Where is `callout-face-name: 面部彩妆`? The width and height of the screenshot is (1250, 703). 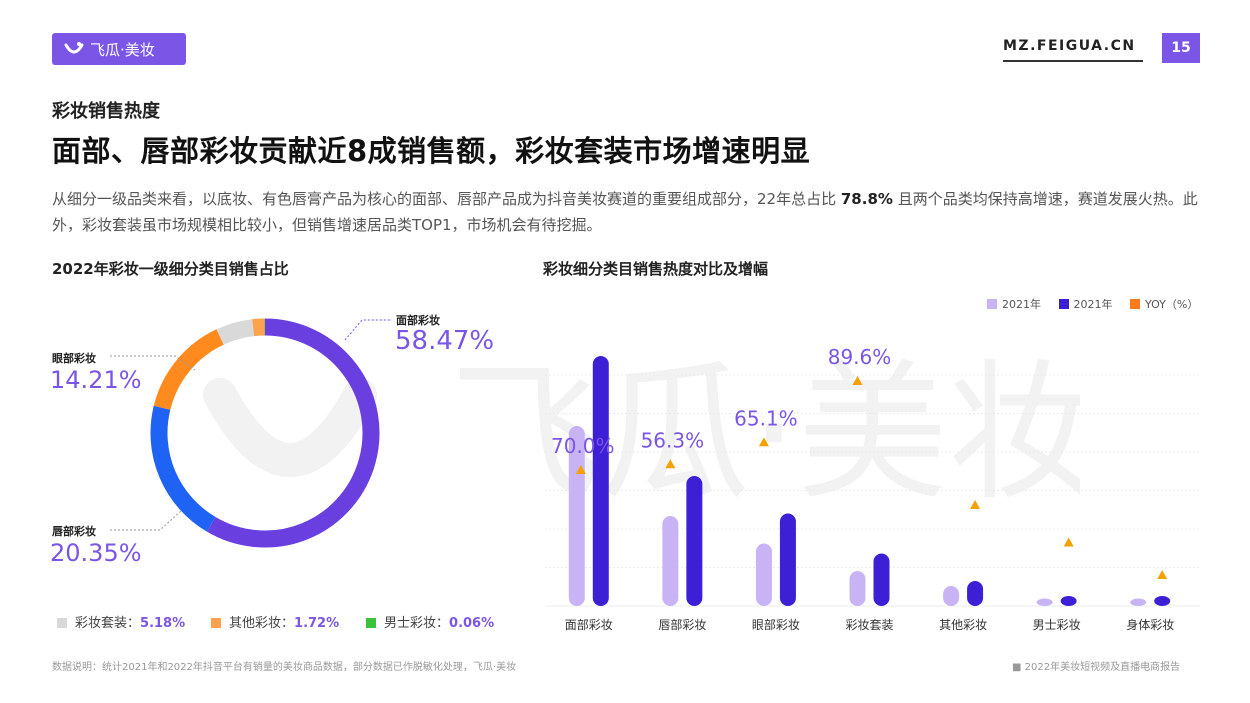 callout-face-name: 面部彩妆 is located at coordinates (418, 320).